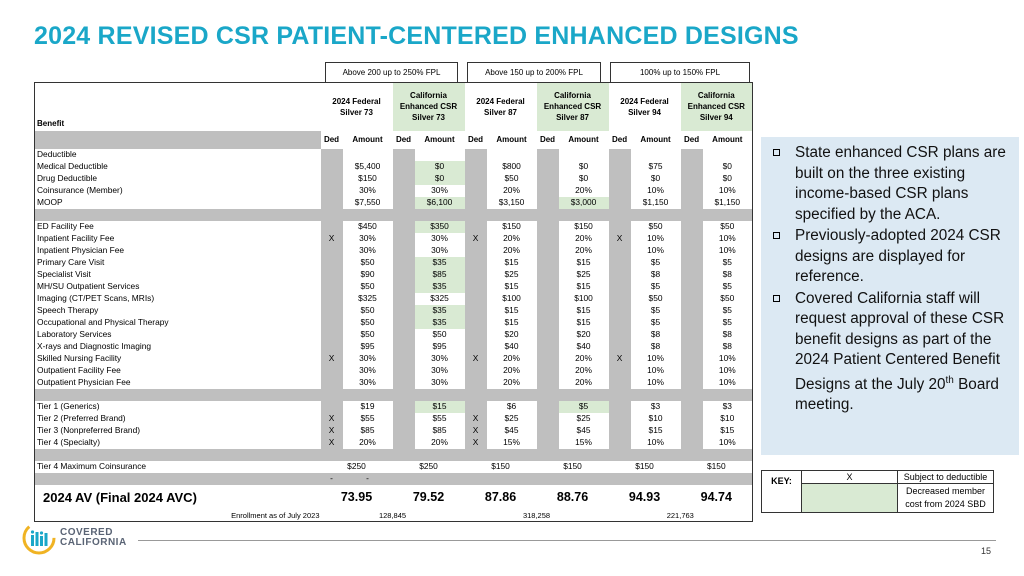 The height and width of the screenshot is (576, 1024). I want to click on benefit-label: Coinsurance (Member), so click(80, 190).